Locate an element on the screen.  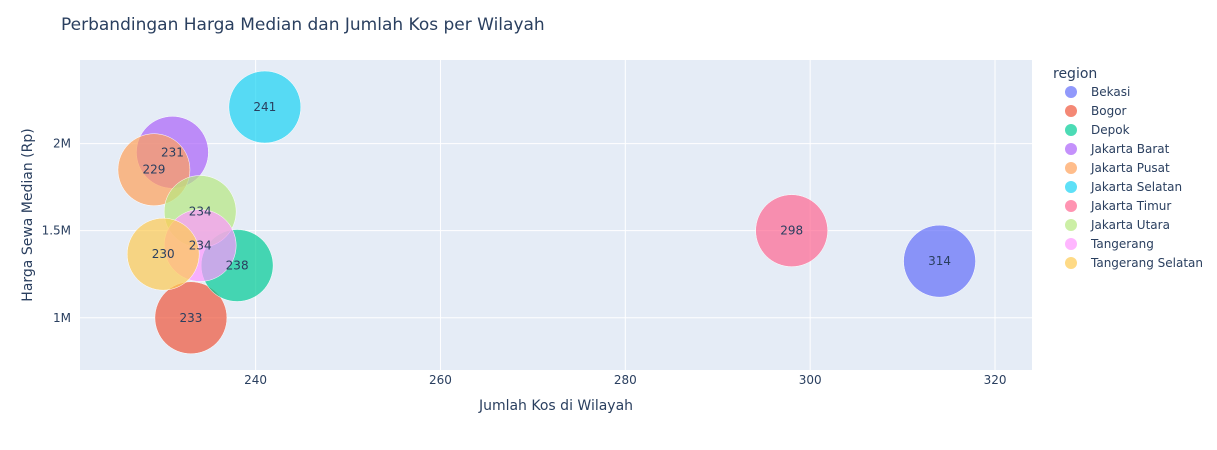
y-tick-label: 2M is located at coordinates (62, 144).